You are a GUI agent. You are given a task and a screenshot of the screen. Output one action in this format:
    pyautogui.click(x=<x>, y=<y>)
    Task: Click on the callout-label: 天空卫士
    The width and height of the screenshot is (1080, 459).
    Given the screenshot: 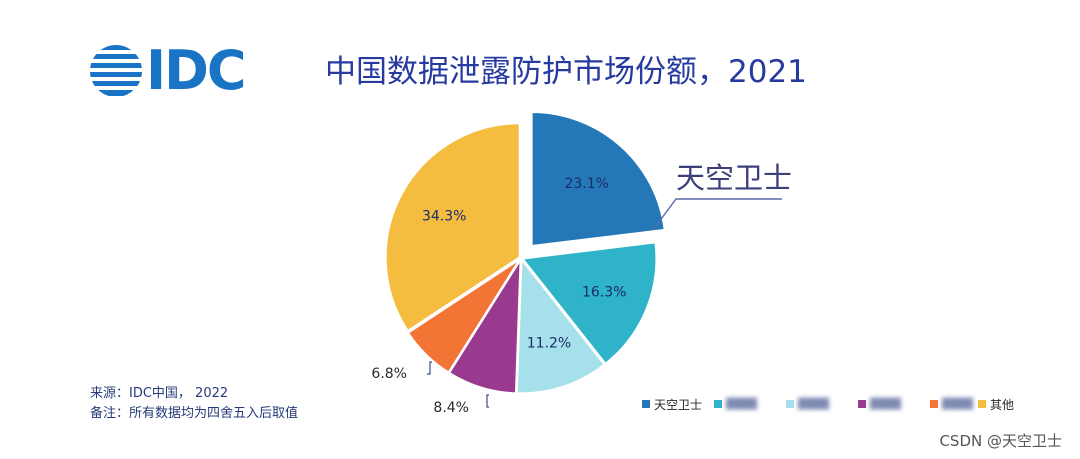 What is the action you would take?
    pyautogui.click(x=734, y=178)
    